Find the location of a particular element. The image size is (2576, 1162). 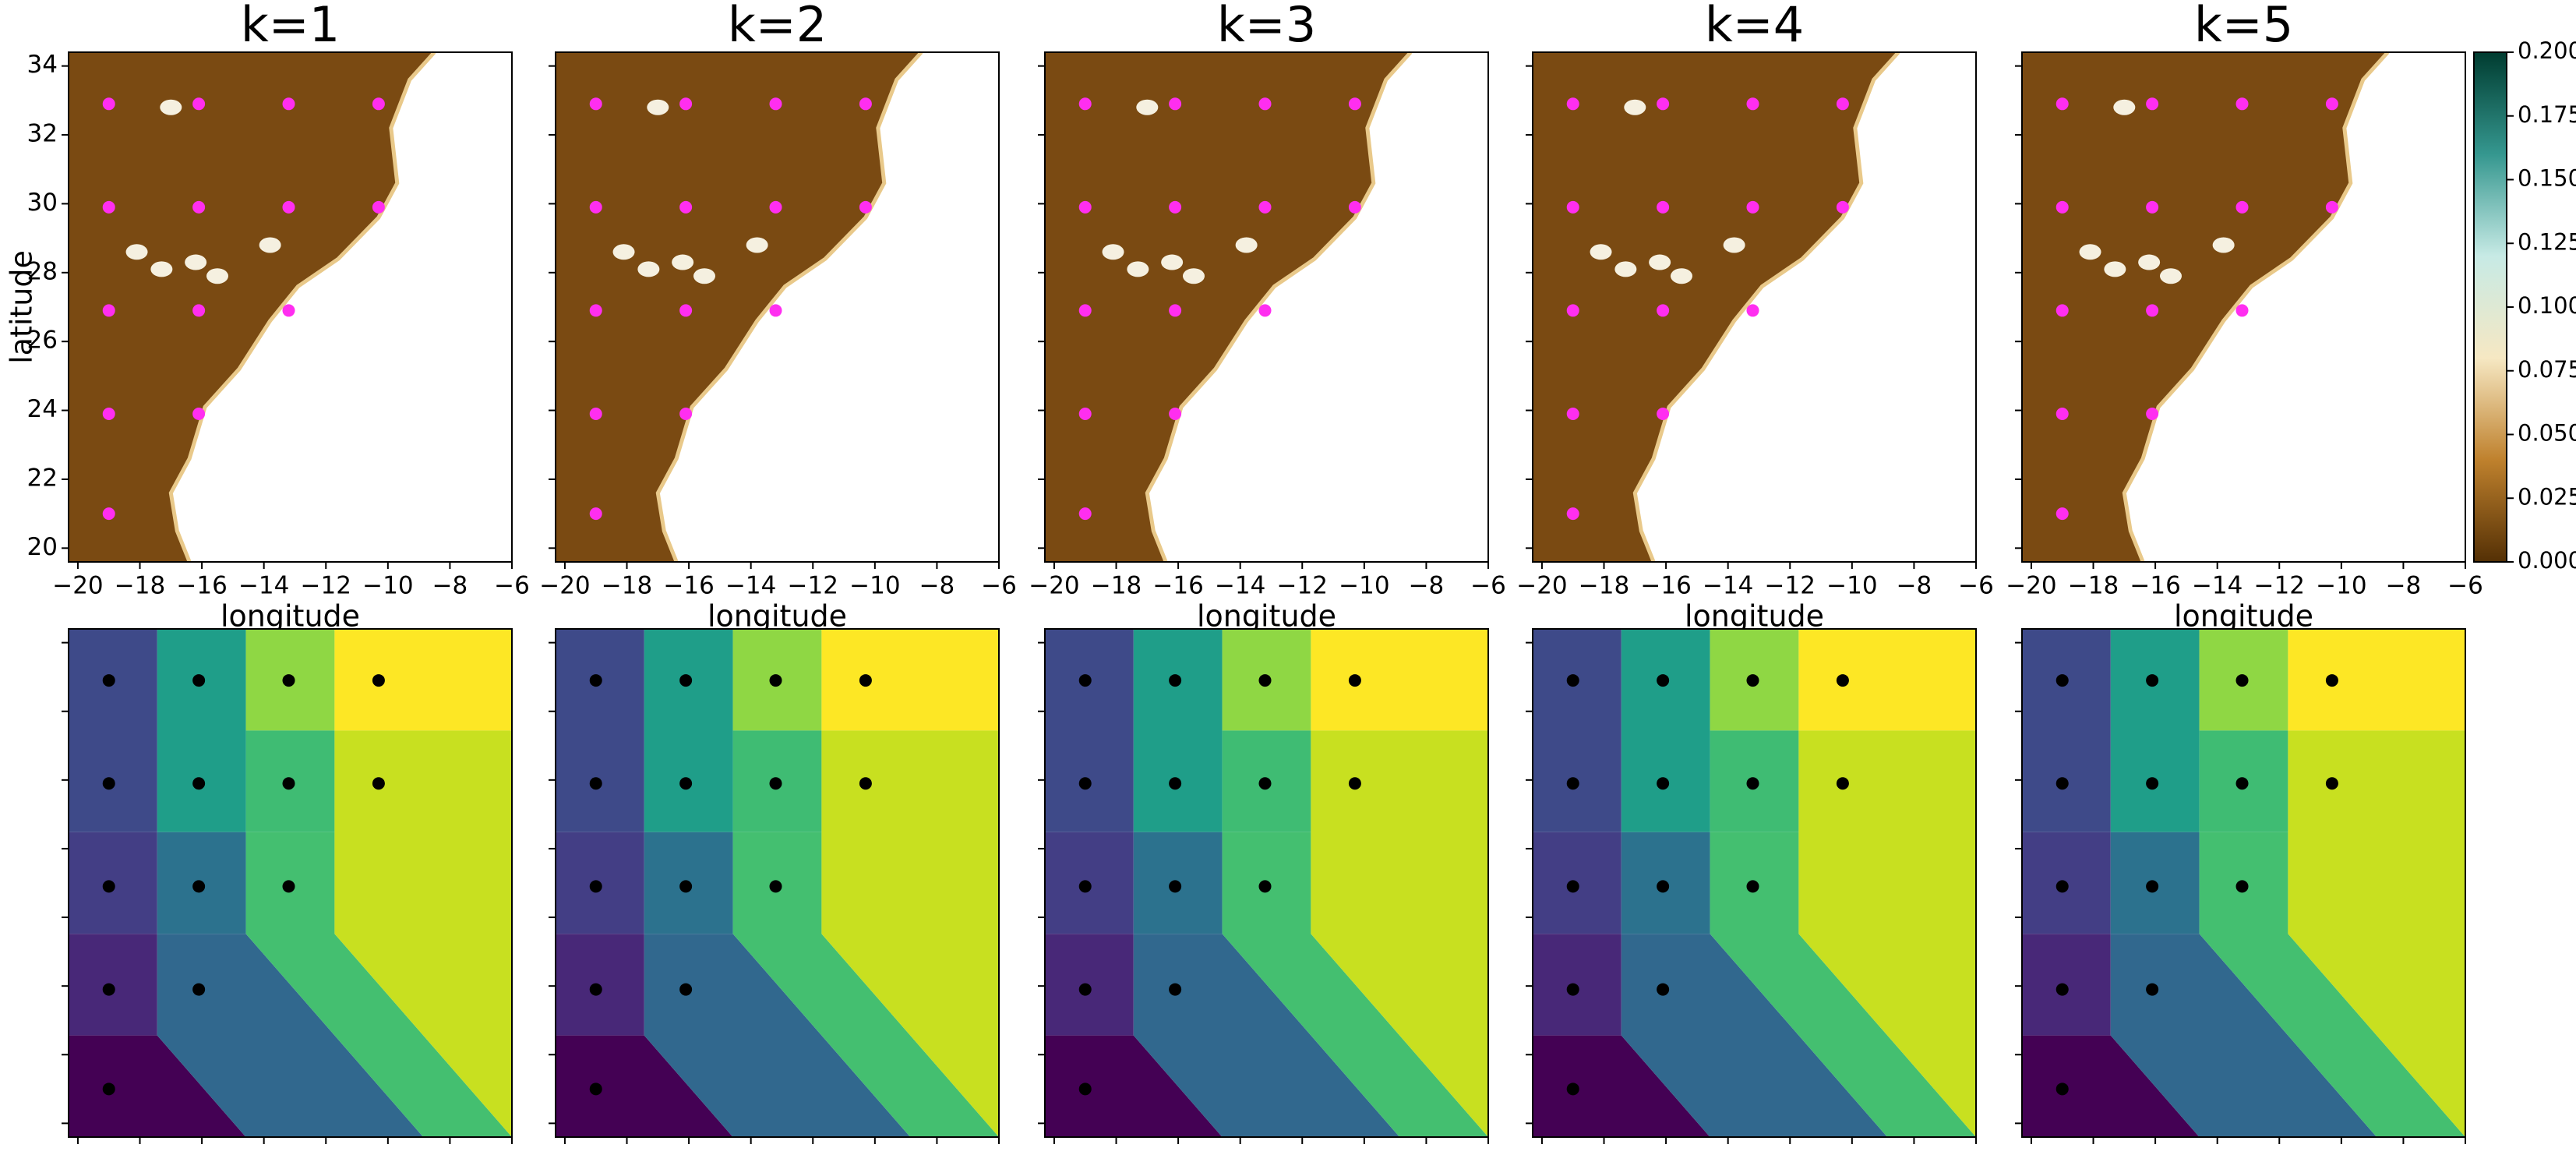

x-axis-label: longitude is located at coordinates (1266, 616).